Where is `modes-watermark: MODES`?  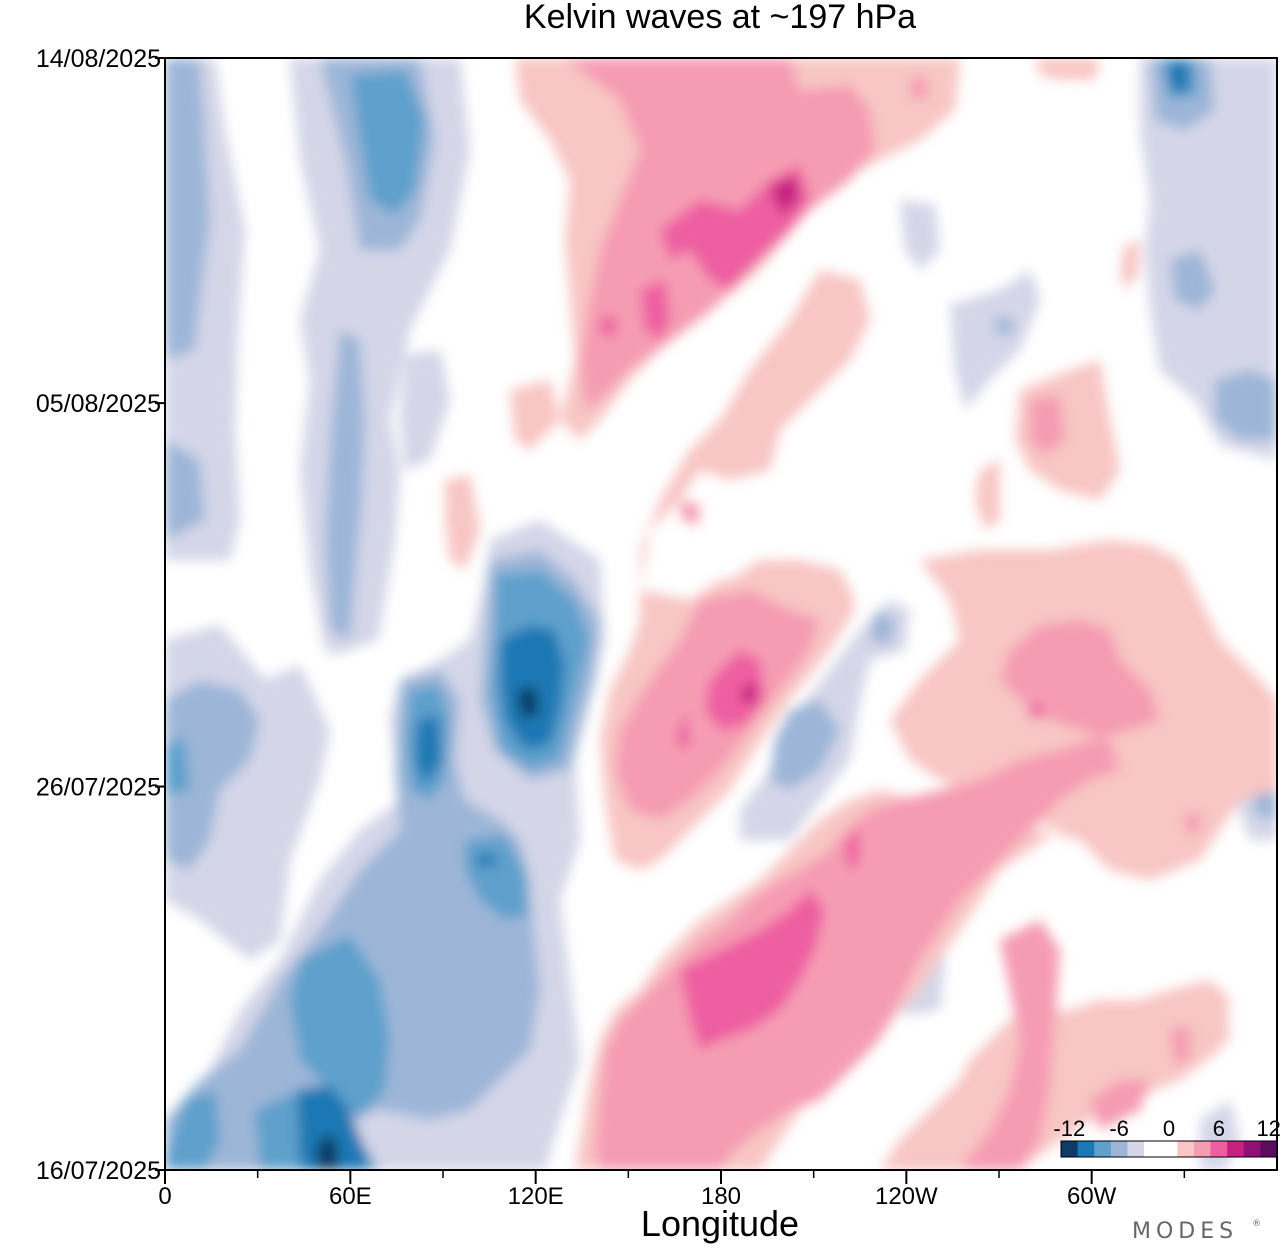 modes-watermark: MODES is located at coordinates (1185, 1231).